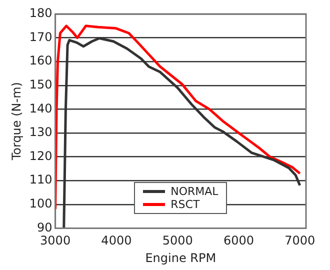  What do you see at coordinates (16, 122) in the screenshot?
I see `y-axis-title: Torque (N-m)` at bounding box center [16, 122].